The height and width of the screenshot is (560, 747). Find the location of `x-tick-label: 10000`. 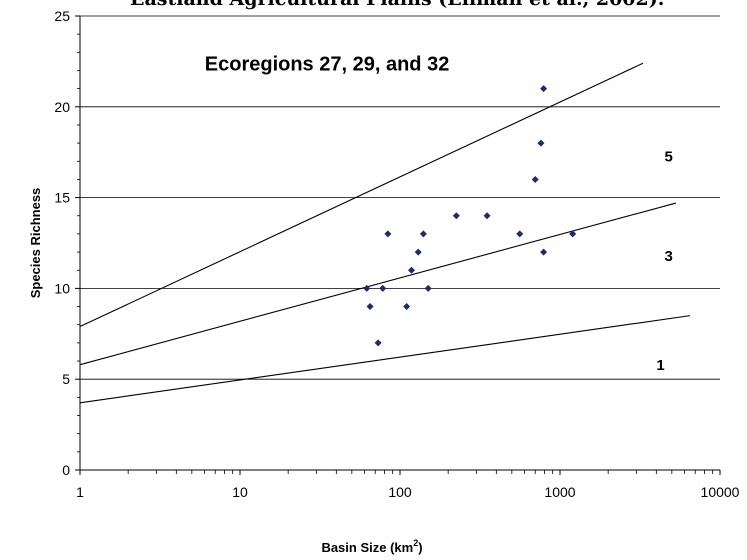

x-tick-label: 10000 is located at coordinates (720, 492).